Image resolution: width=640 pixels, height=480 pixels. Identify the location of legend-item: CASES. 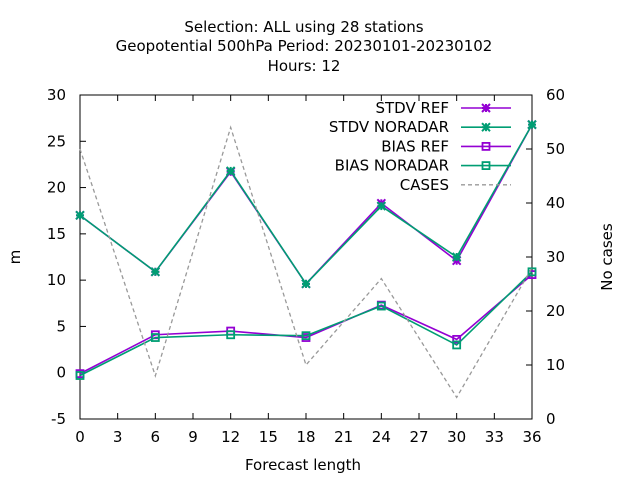
(455, 185).